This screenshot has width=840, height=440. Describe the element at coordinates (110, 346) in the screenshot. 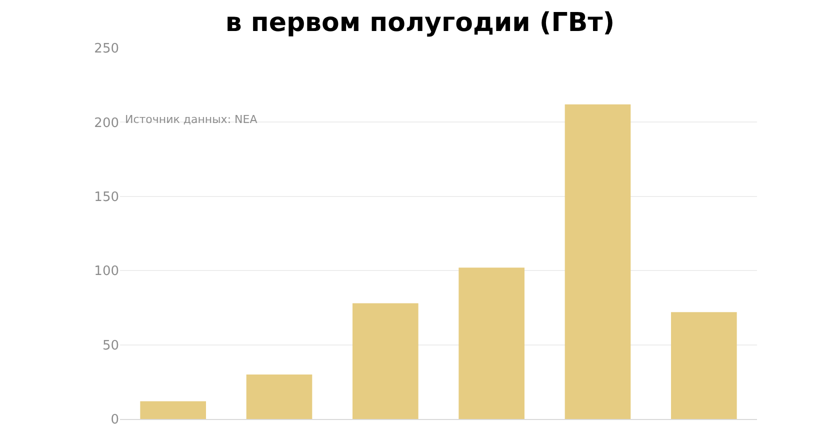

I see `y-tick-label: 50` at that location.